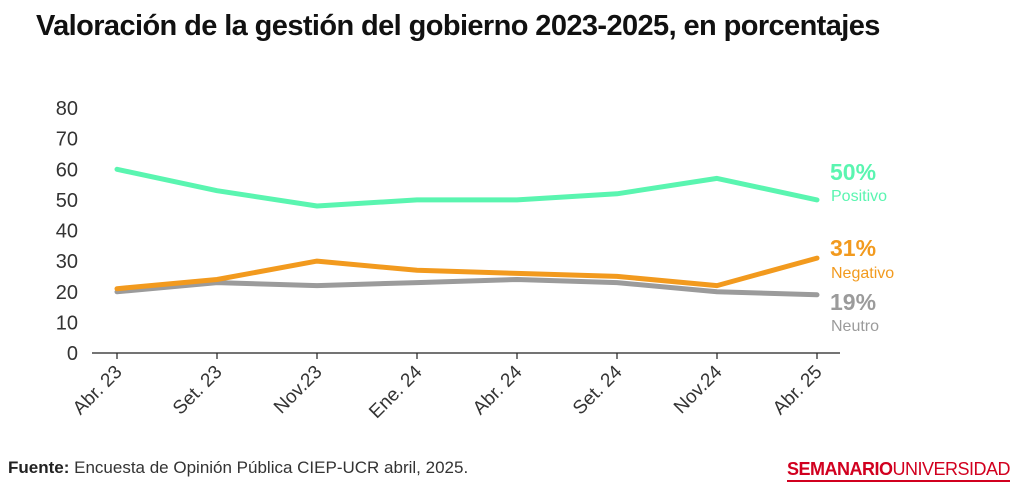 This screenshot has width=1024, height=493. What do you see at coordinates (97, 390) in the screenshot?
I see `x-tick-label: Abr. 23` at bounding box center [97, 390].